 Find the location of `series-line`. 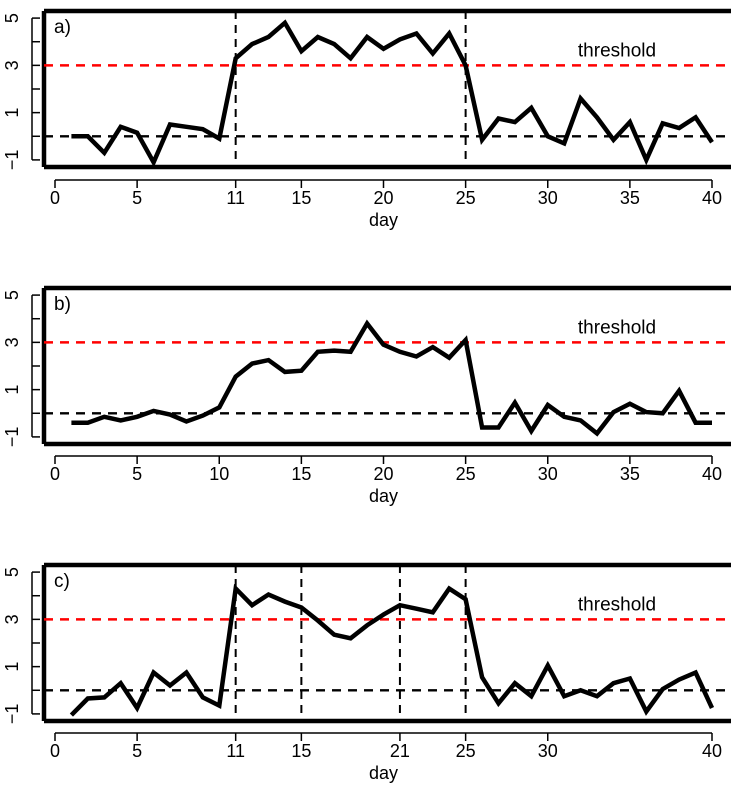

series-line is located at coordinates (391, 378).